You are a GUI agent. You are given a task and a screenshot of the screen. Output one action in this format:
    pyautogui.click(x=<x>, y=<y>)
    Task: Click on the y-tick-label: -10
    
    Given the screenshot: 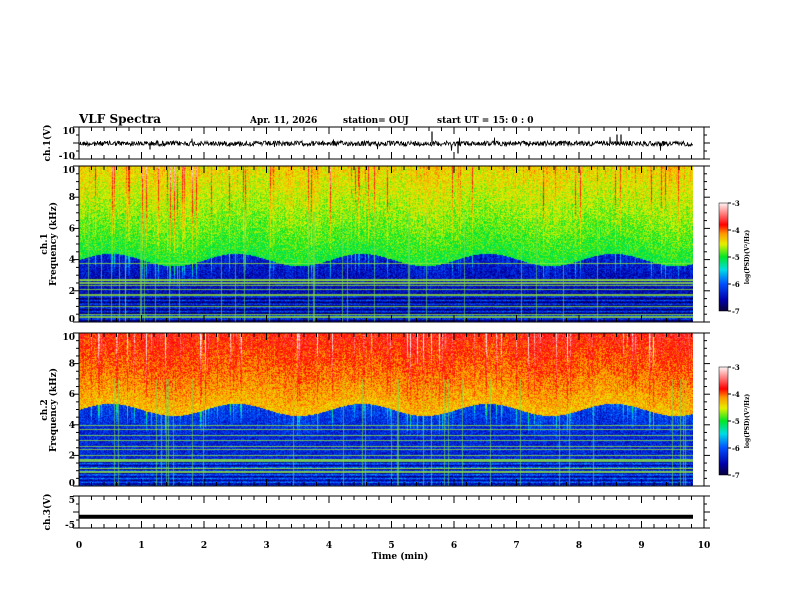 What is the action you would take?
    pyautogui.click(x=67, y=157)
    